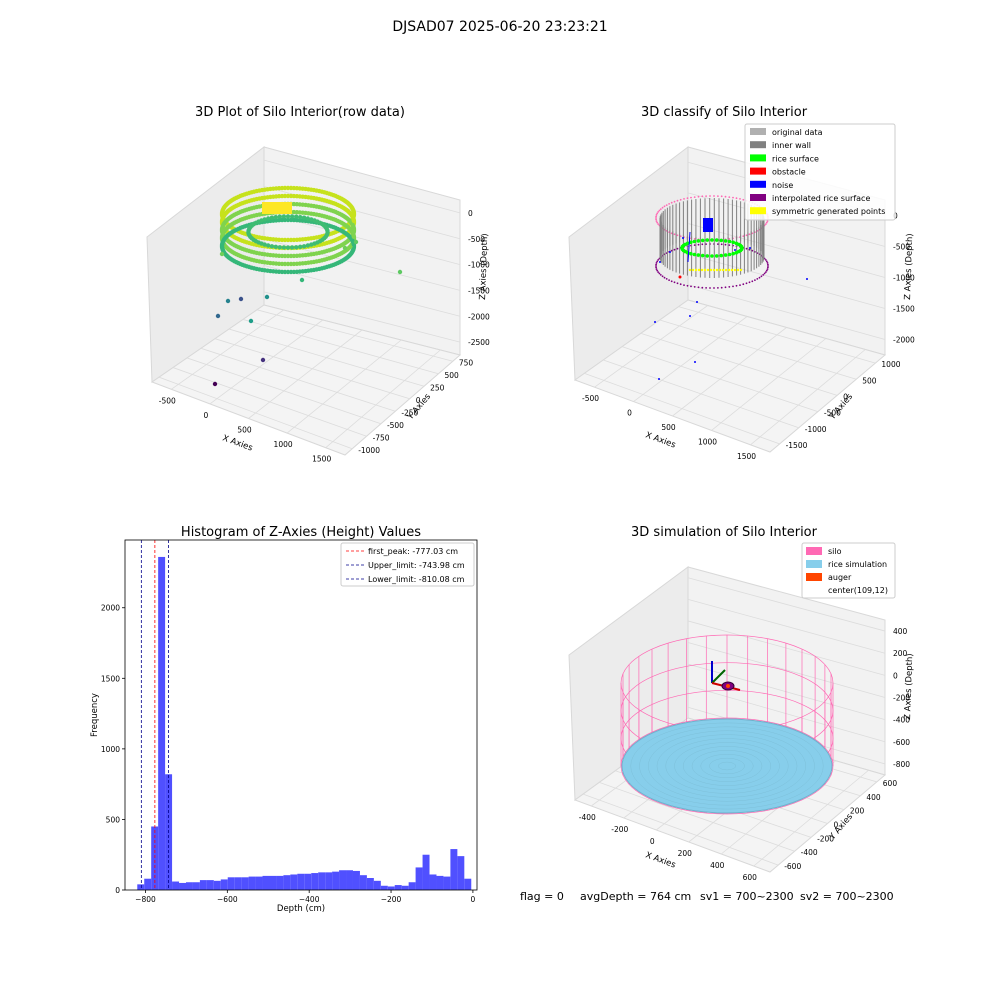 Image resolution: width=1000 pixels, height=1000 pixels. Describe the element at coordinates (437, 387) in the screenshot. I see `y-tick-label: 250` at that location.